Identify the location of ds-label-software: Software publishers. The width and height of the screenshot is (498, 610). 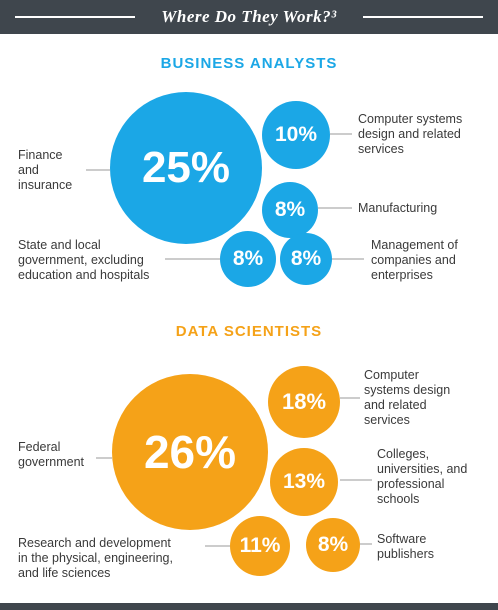
(405, 546).